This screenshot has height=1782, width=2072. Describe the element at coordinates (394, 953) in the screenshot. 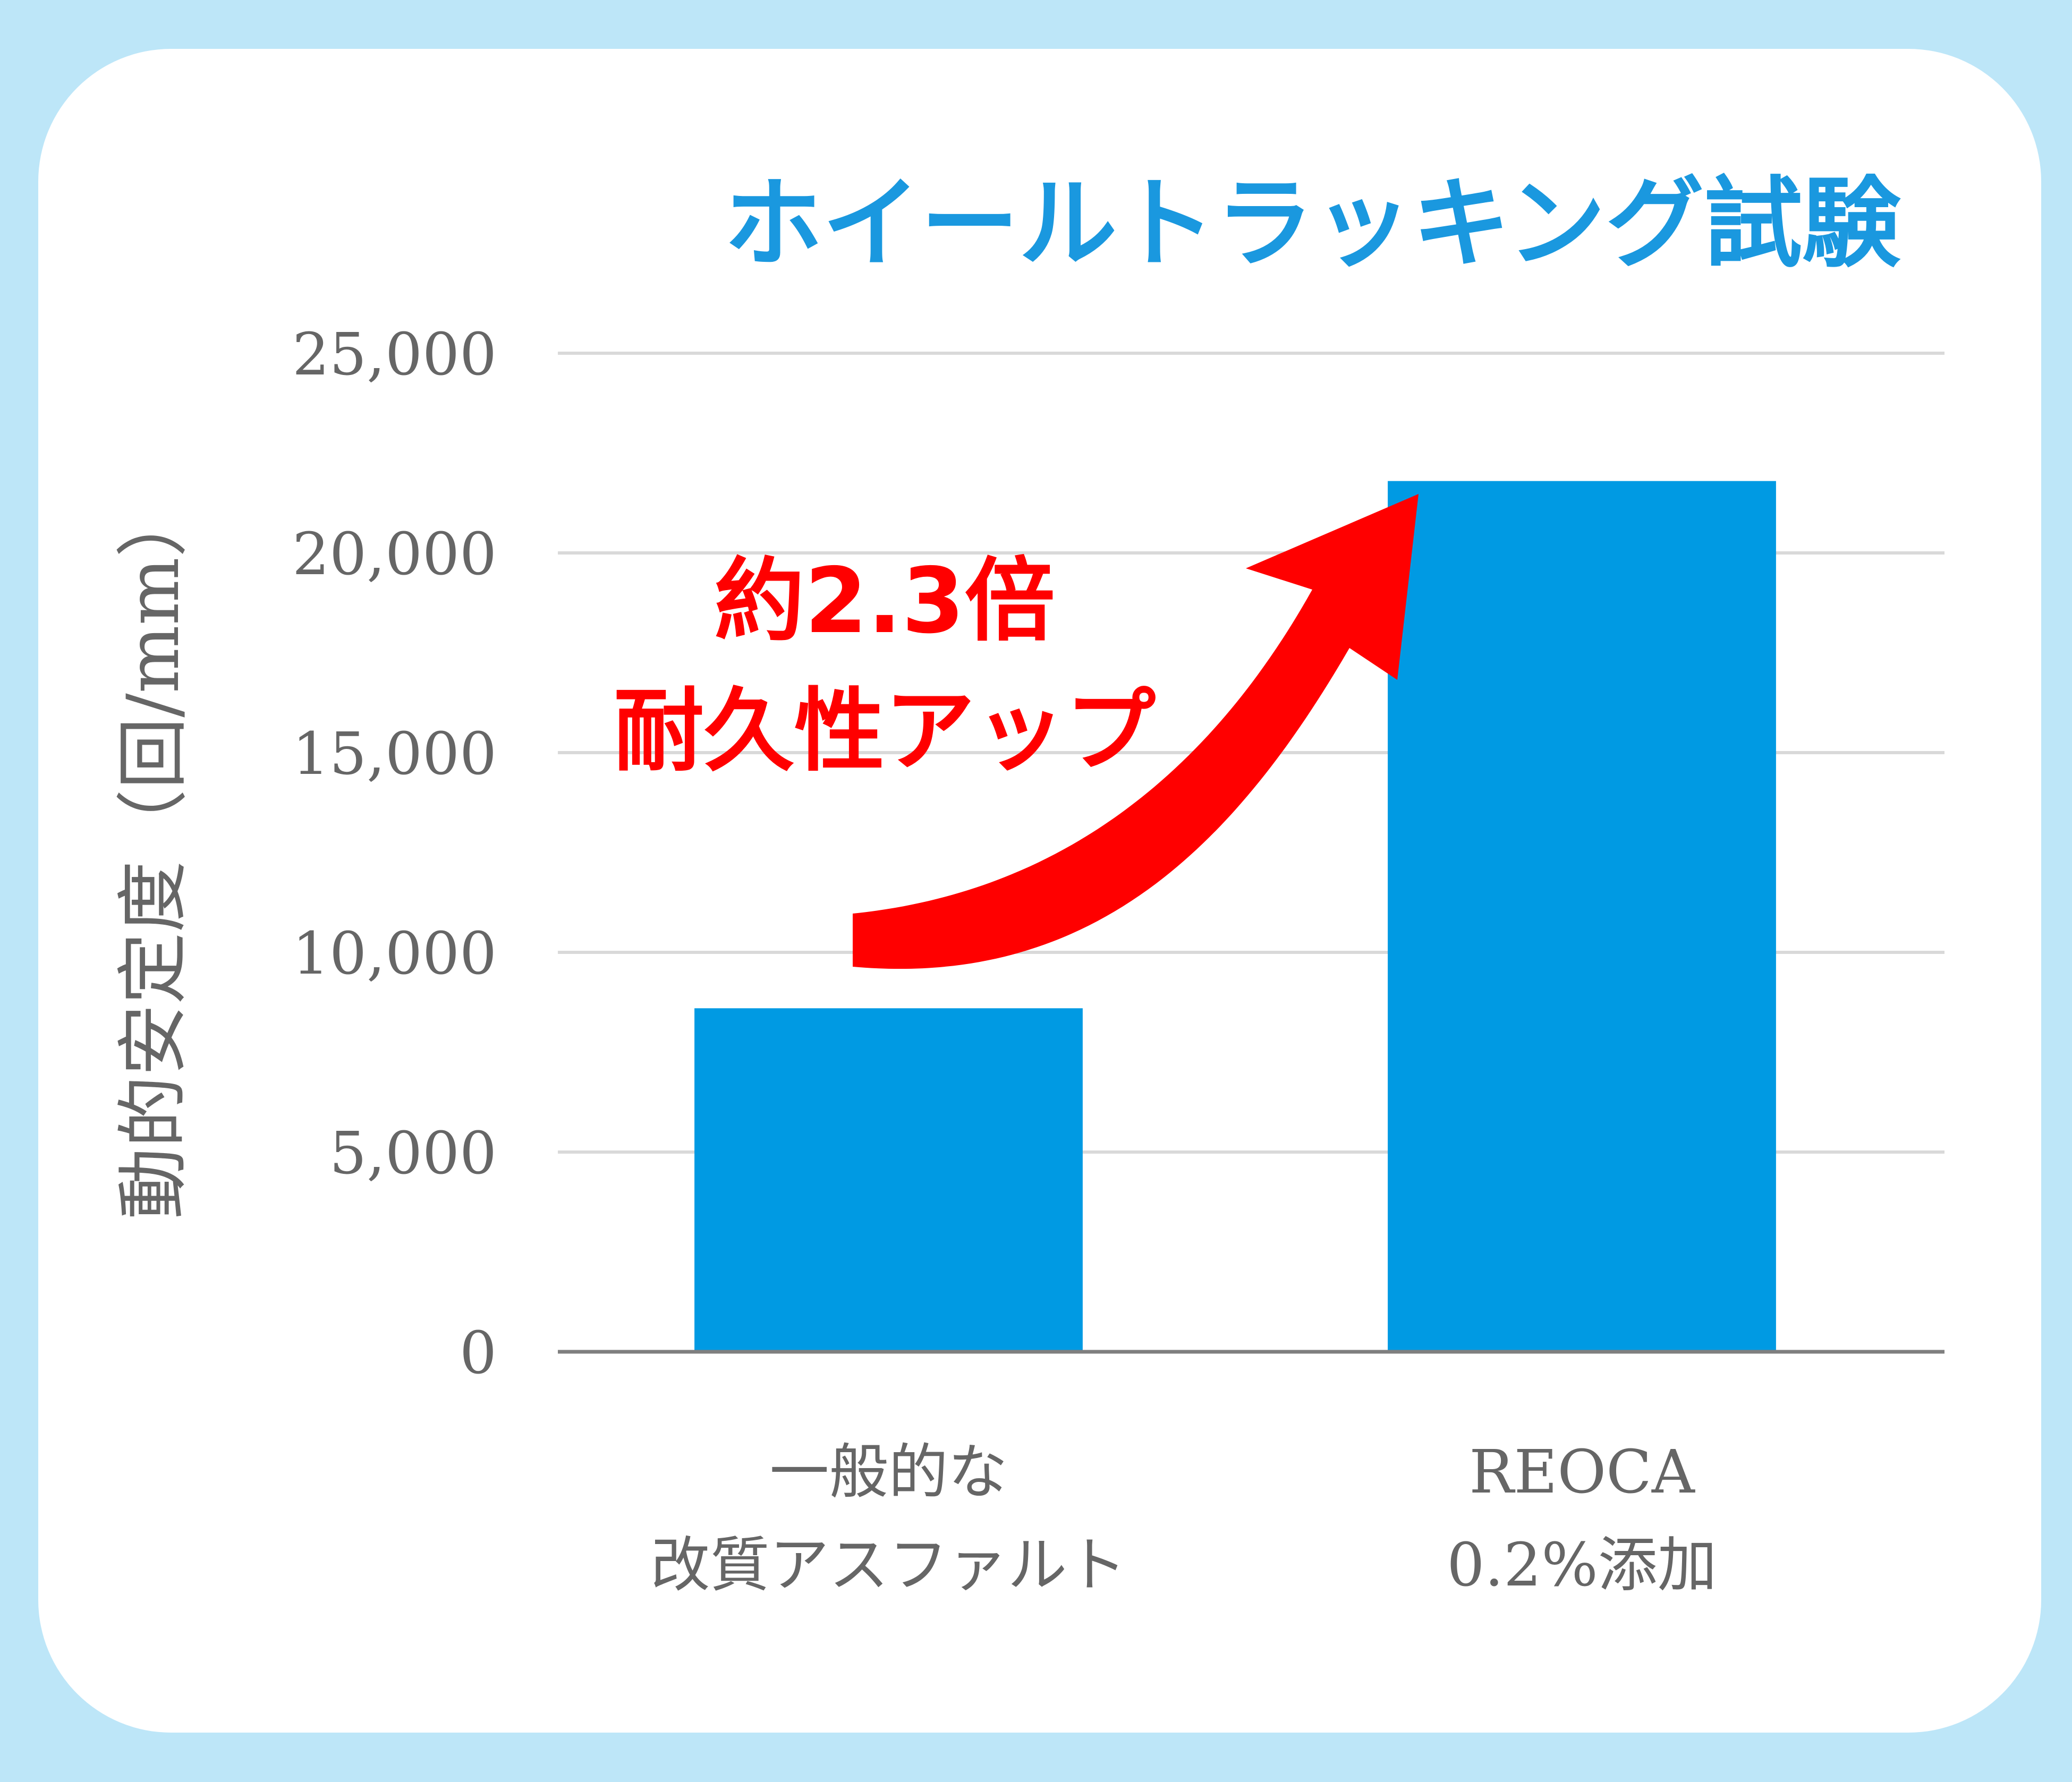

I see `y-tick-label: 10,000` at that location.